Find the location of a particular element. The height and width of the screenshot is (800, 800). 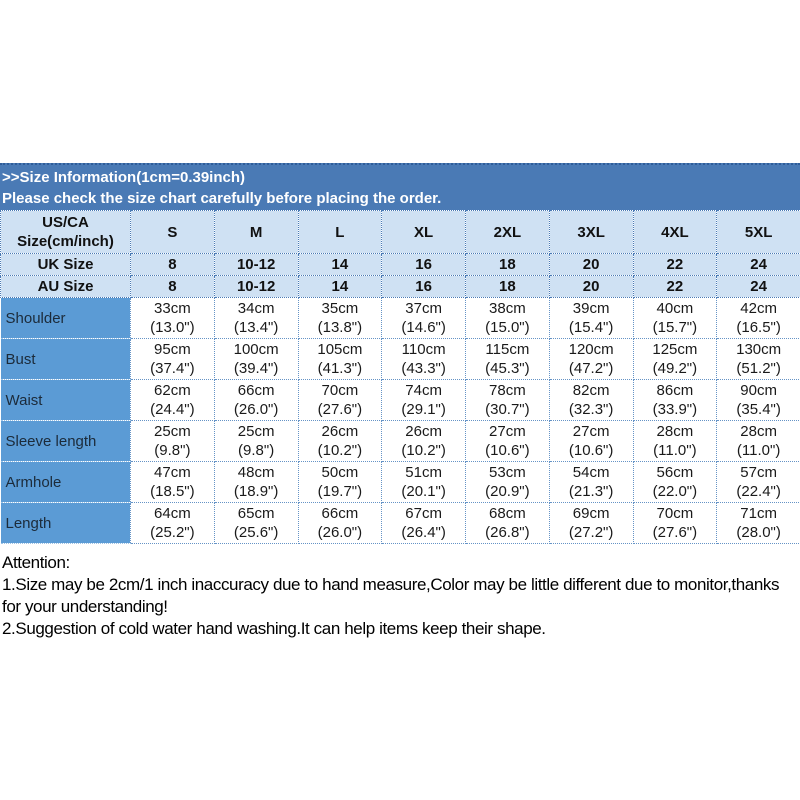

size-column-header-5xl: 5XL is located at coordinates (758, 232).